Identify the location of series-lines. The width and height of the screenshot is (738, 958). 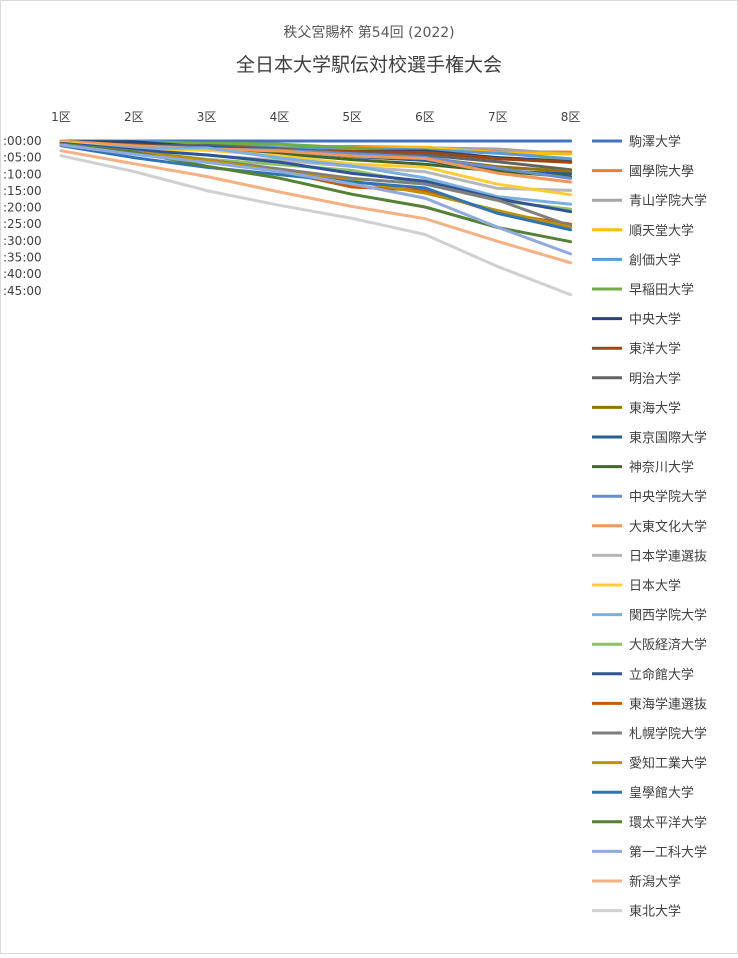
(316, 218).